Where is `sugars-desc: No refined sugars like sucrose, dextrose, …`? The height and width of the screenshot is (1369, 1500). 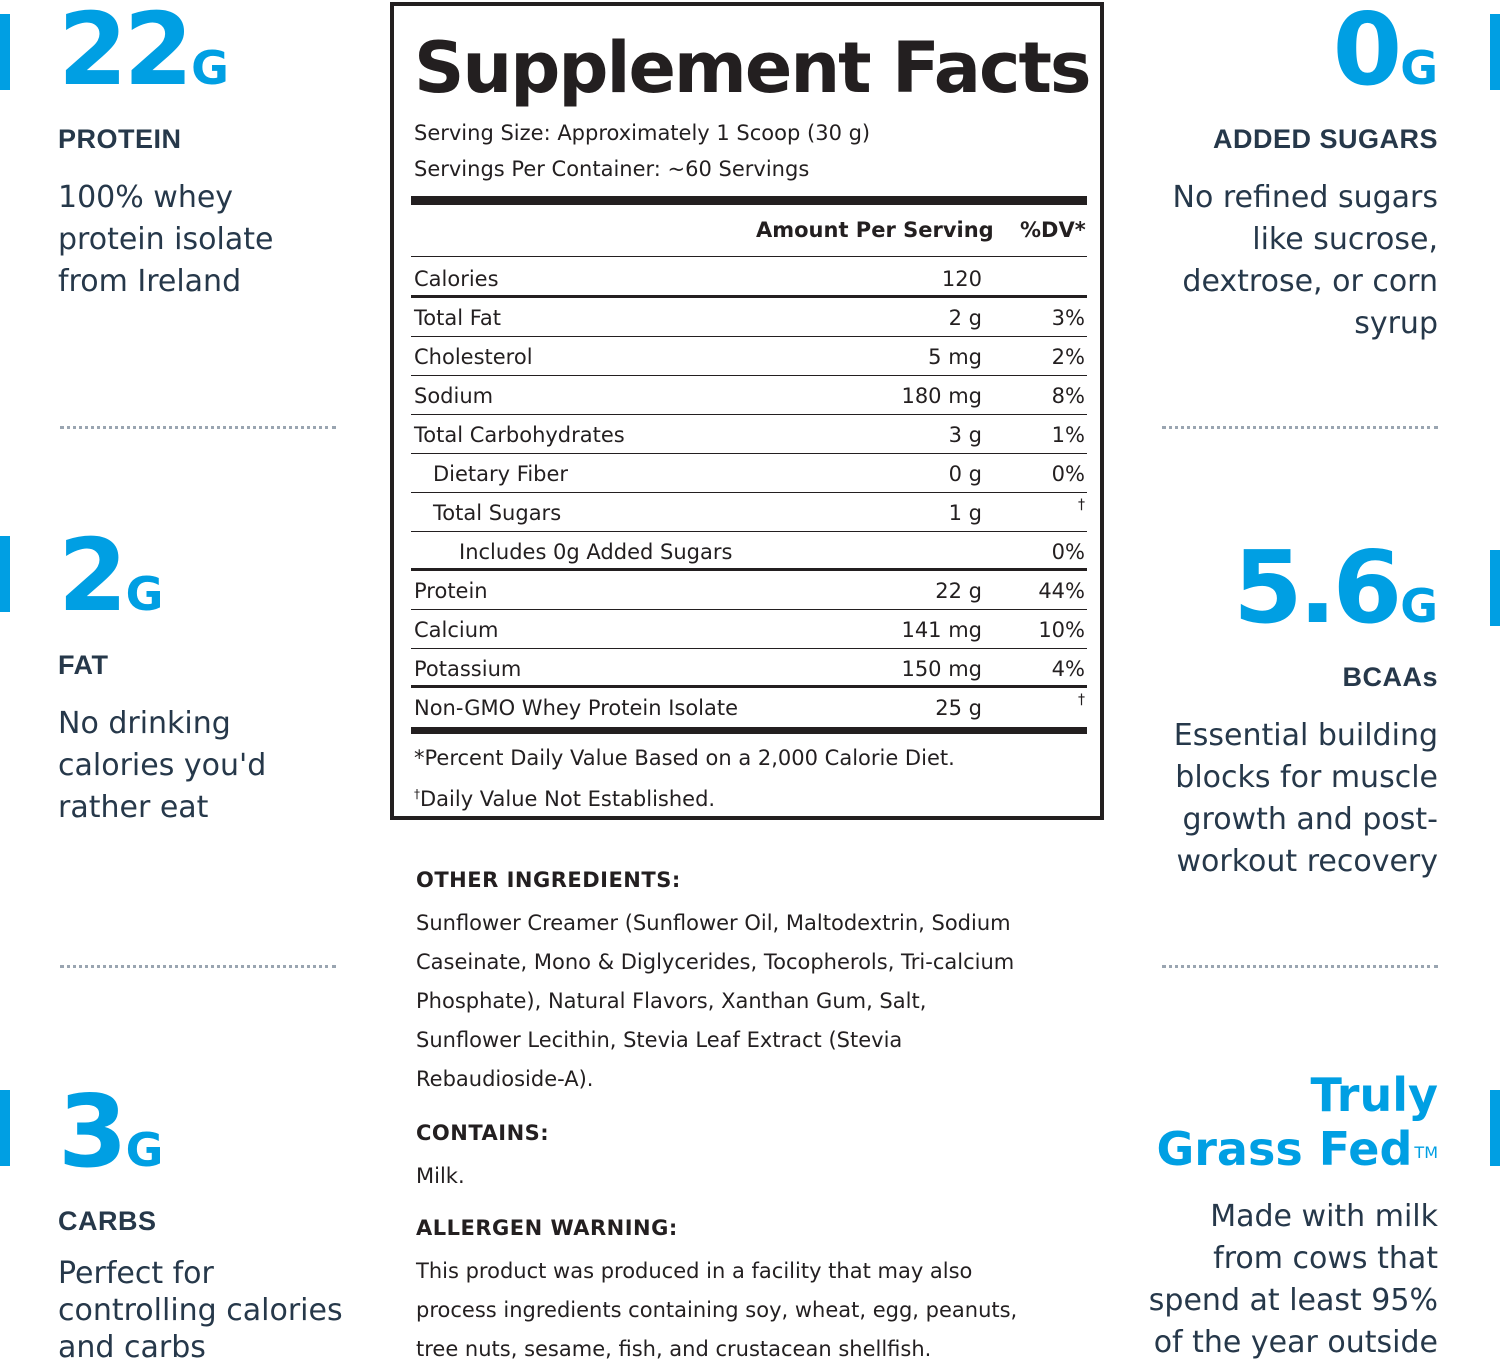
sugars-desc: No refined sugars like sucrose, dextrose, … is located at coordinates (1305, 260).